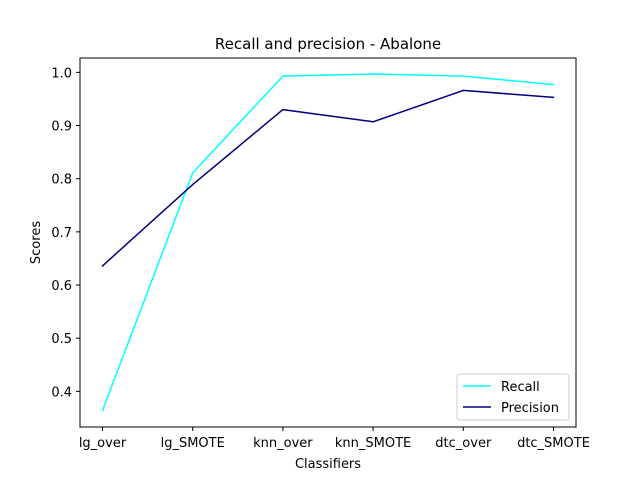  Describe the element at coordinates (61, 127) in the screenshot. I see `y-tick-label: 0.9` at that location.